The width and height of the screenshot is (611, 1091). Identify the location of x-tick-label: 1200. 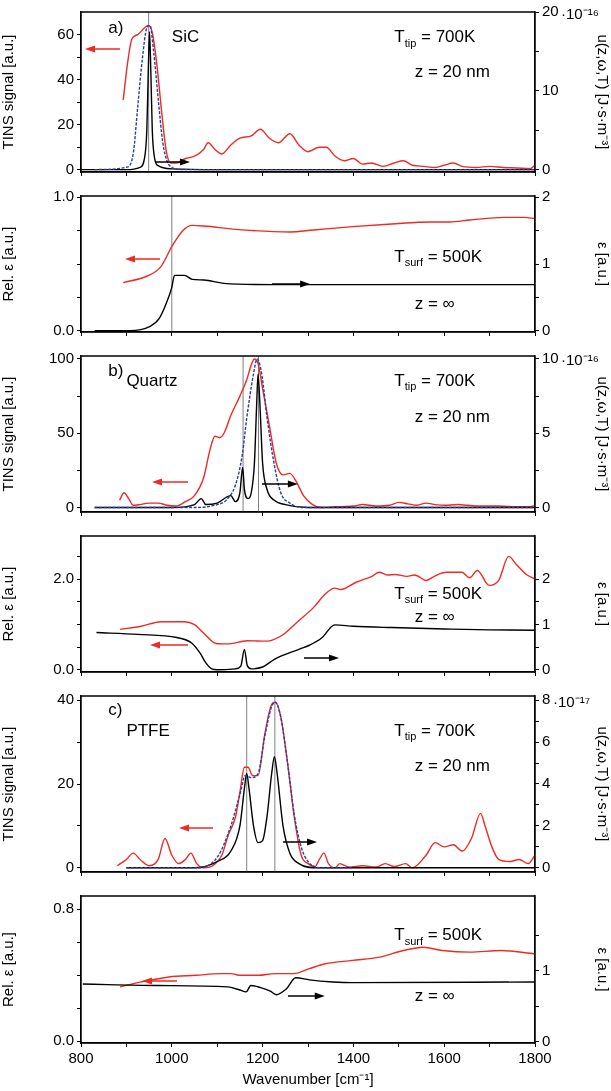
(262, 1058).